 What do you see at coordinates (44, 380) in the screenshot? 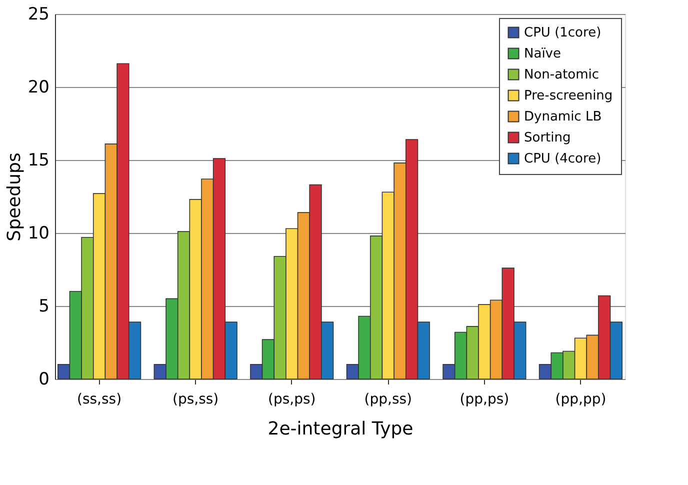
I see `y-tick-label: 0` at bounding box center [44, 380].